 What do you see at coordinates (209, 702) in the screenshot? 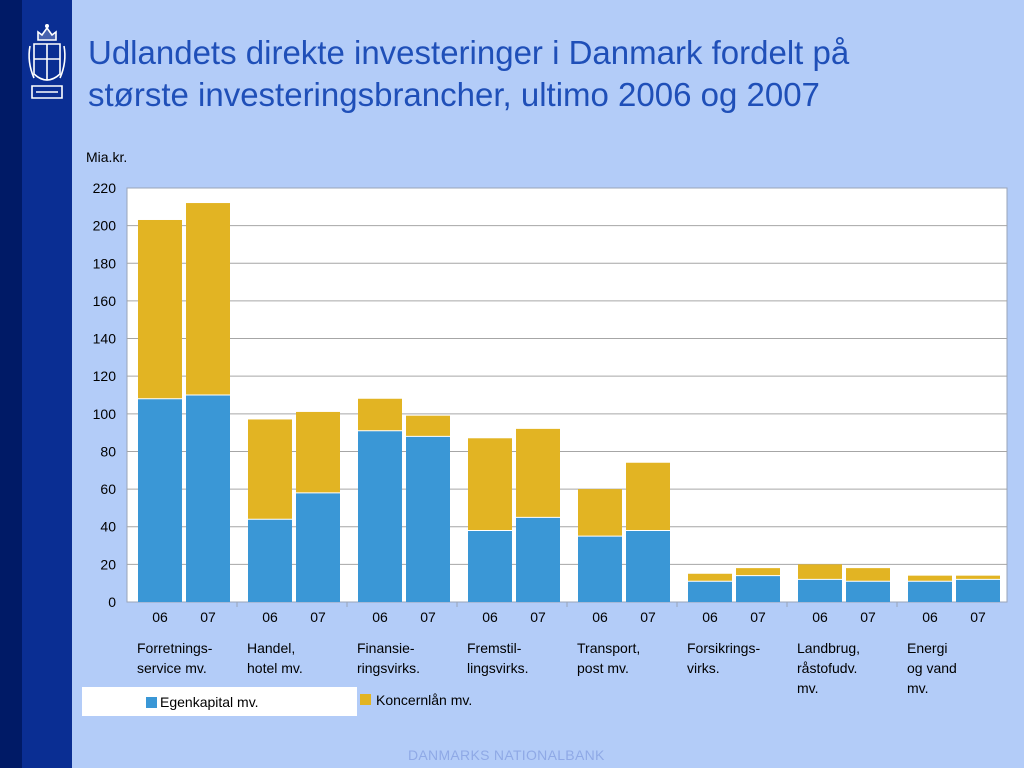
I see `legend-label-egenkapital: Egenkapital mv.` at bounding box center [209, 702].